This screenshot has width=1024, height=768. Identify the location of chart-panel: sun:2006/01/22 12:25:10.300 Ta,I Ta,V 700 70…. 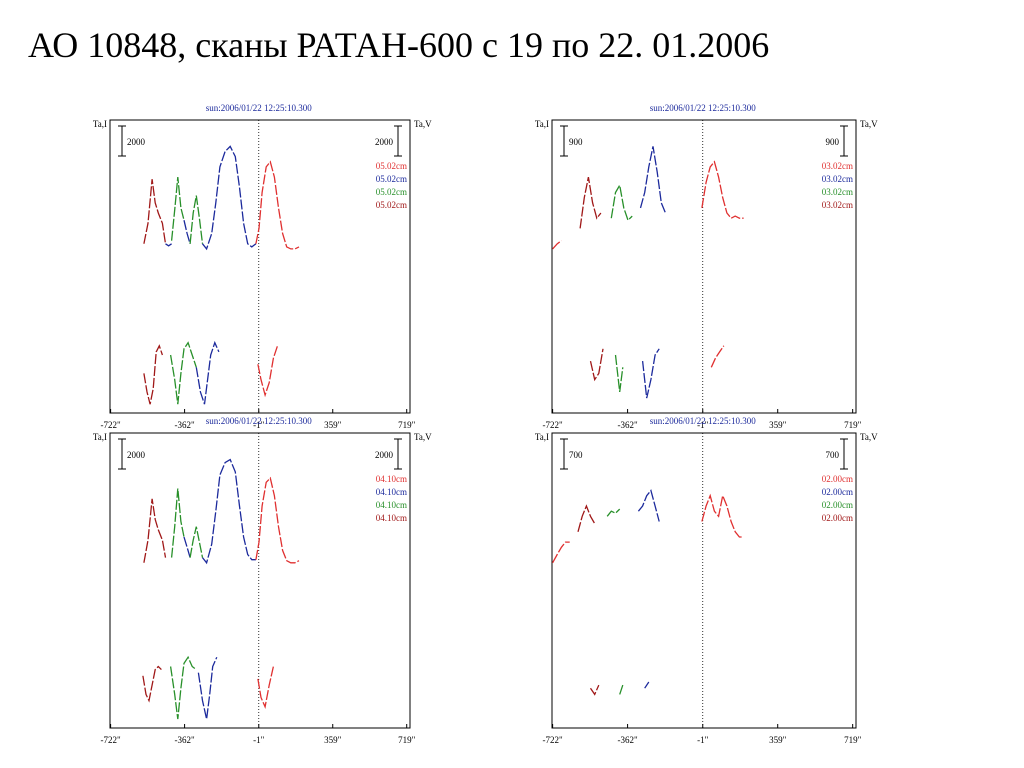
(706, 580).